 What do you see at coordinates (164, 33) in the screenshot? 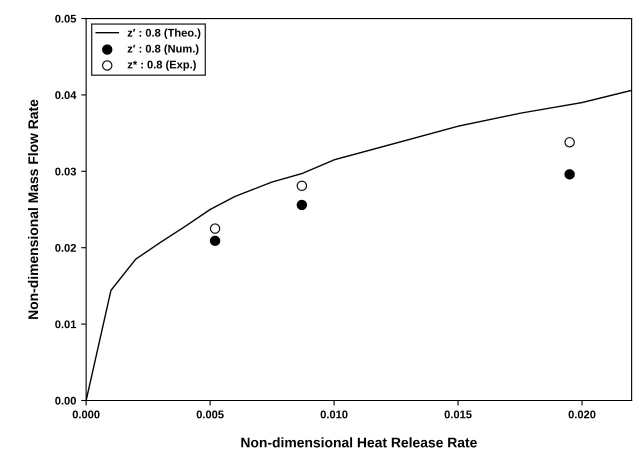
I see `legend-label: z′ : 0.8 (Theo.)` at bounding box center [164, 33].